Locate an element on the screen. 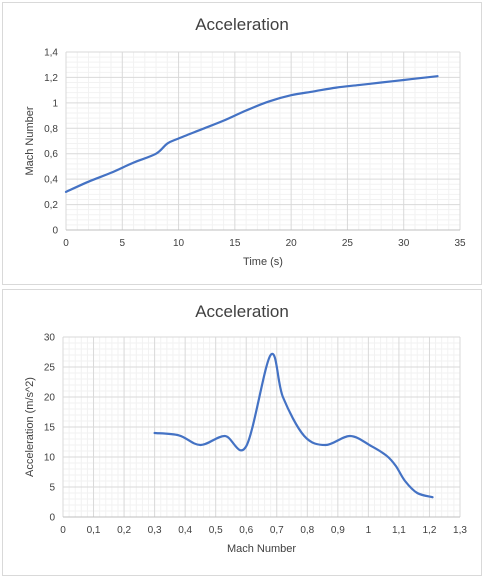 The height and width of the screenshot is (579, 485). x-tick-label: 0,1 is located at coordinates (94, 530).